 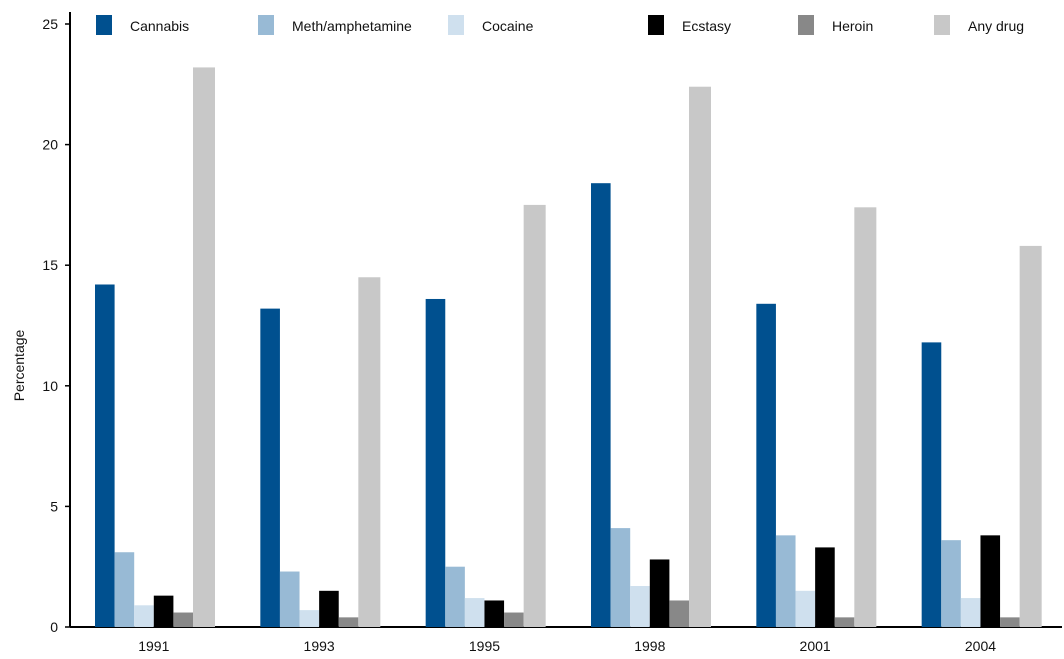 What do you see at coordinates (640, 606) in the screenshot?
I see `bar-cocaine-1998` at bounding box center [640, 606].